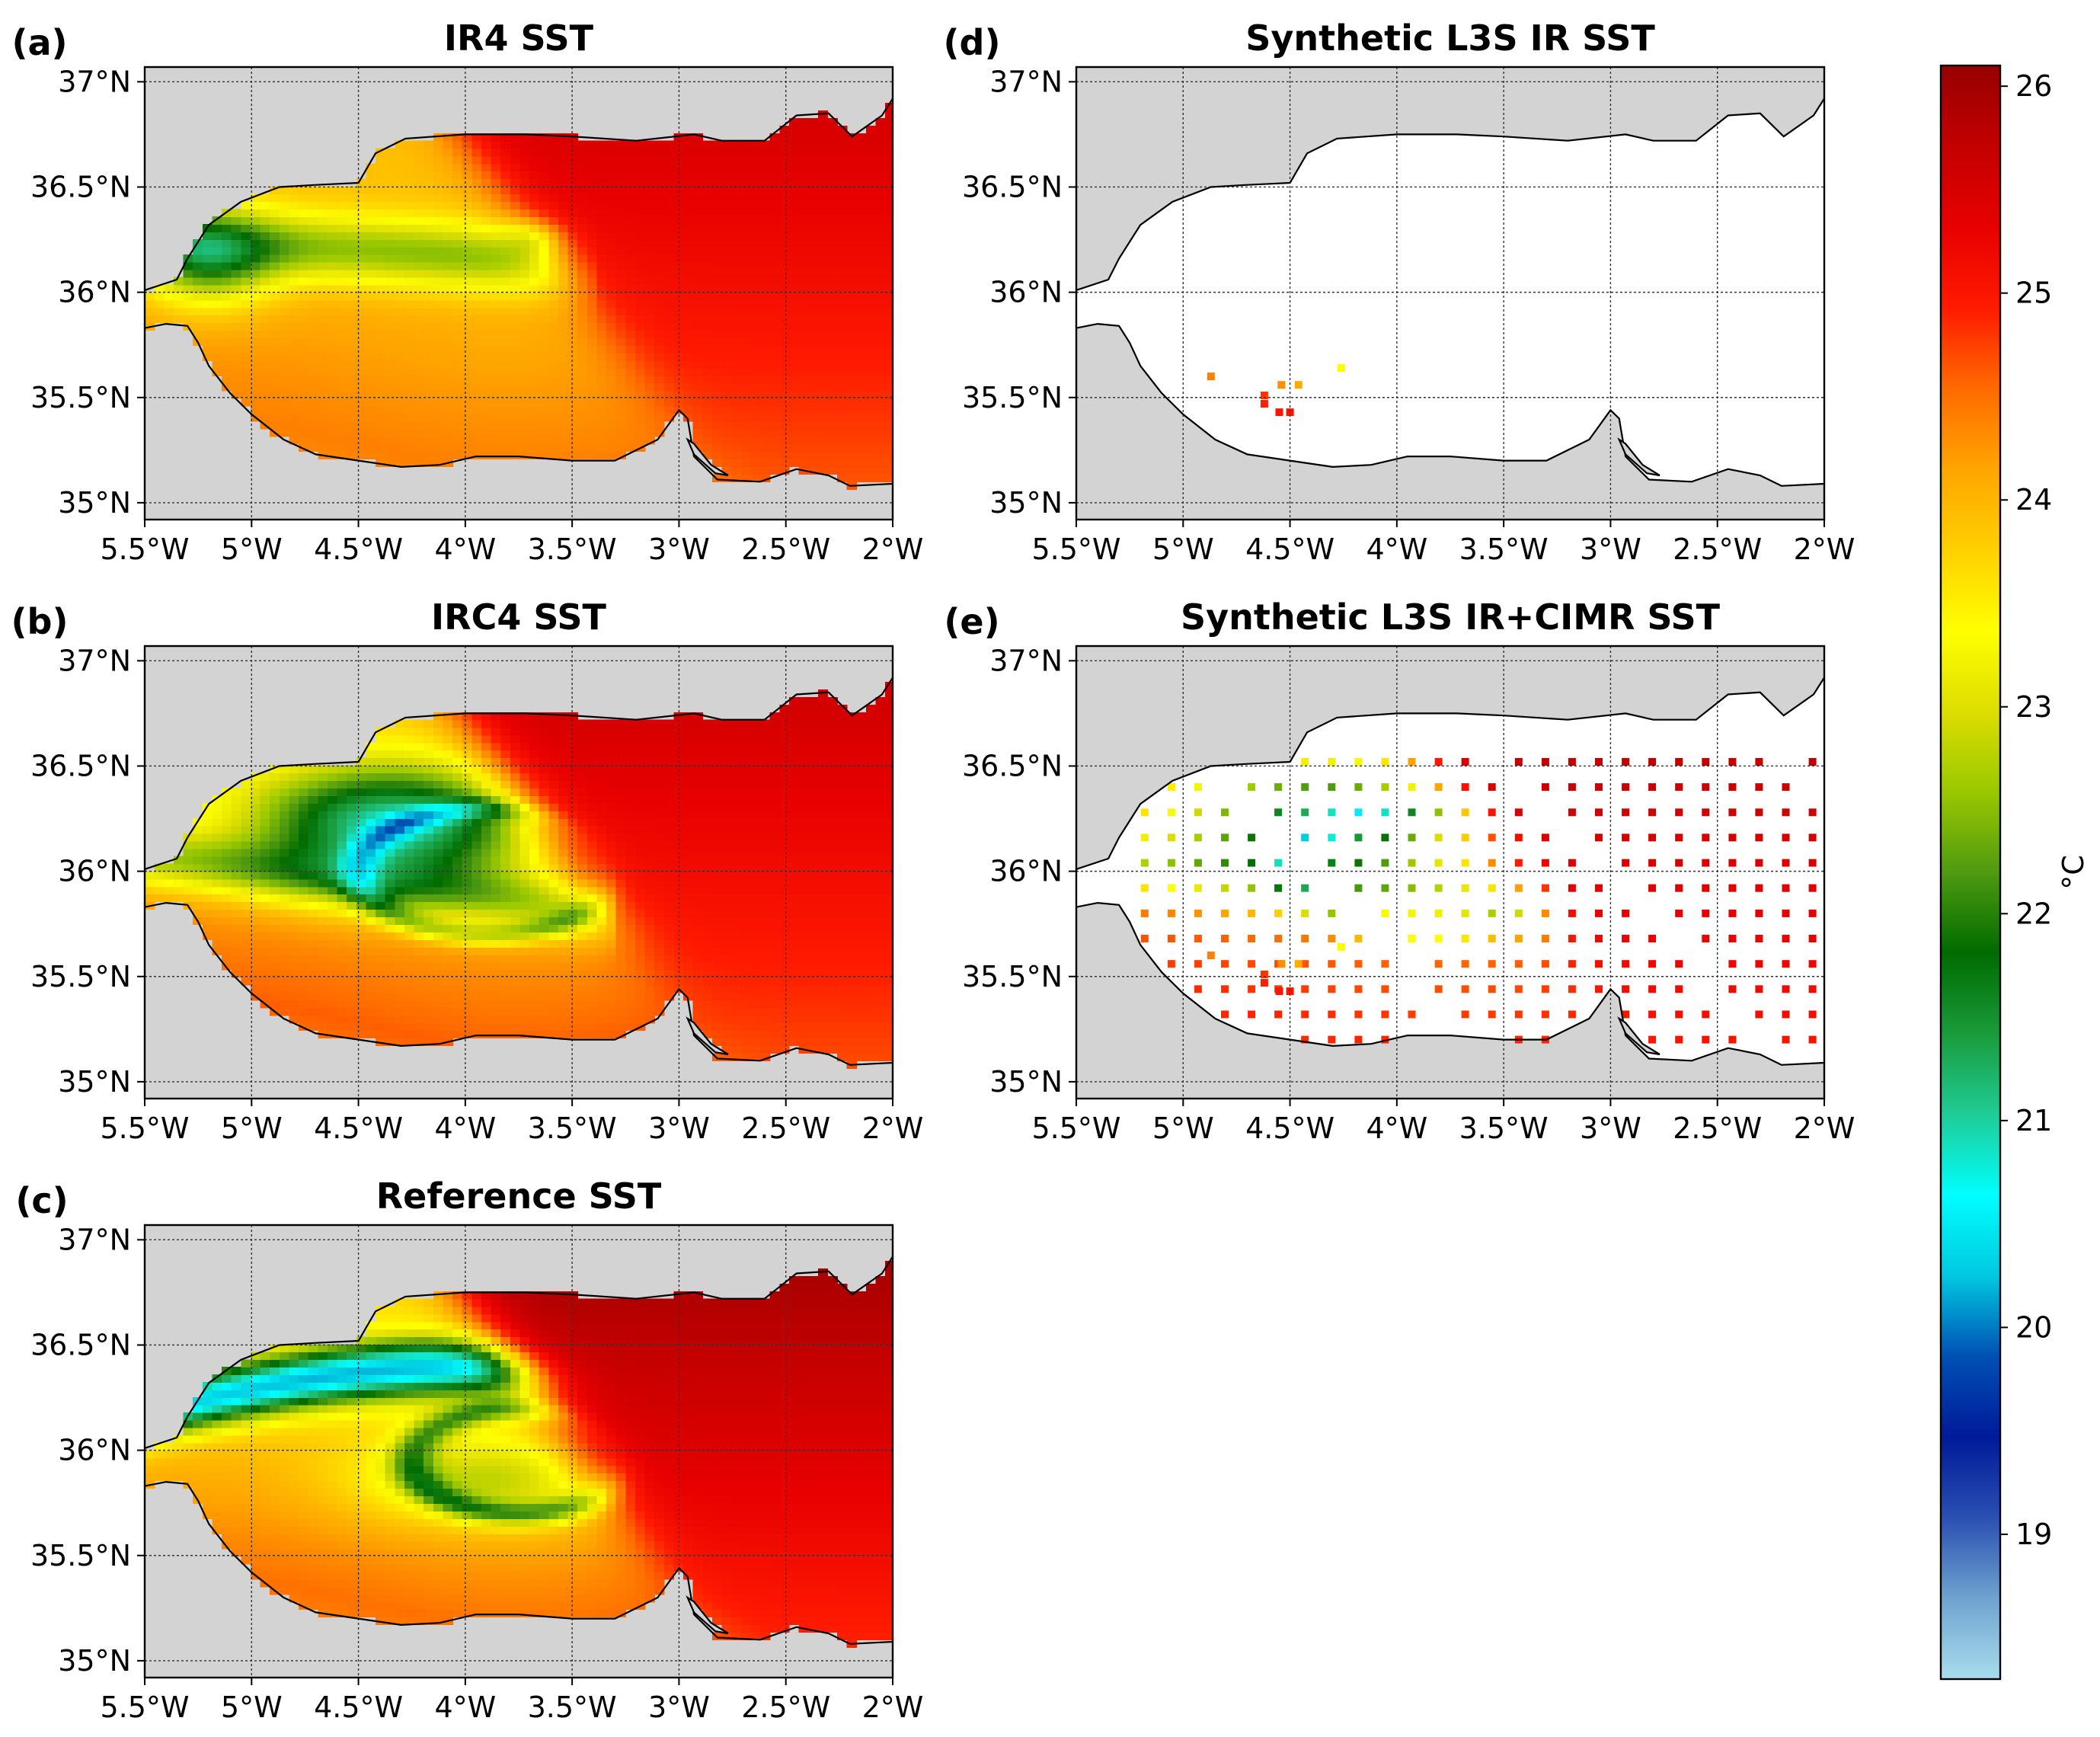  What do you see at coordinates (1451, 617) in the screenshot?
I see `panel-title: Synthetic L3S IR+CIMR SST` at bounding box center [1451, 617].